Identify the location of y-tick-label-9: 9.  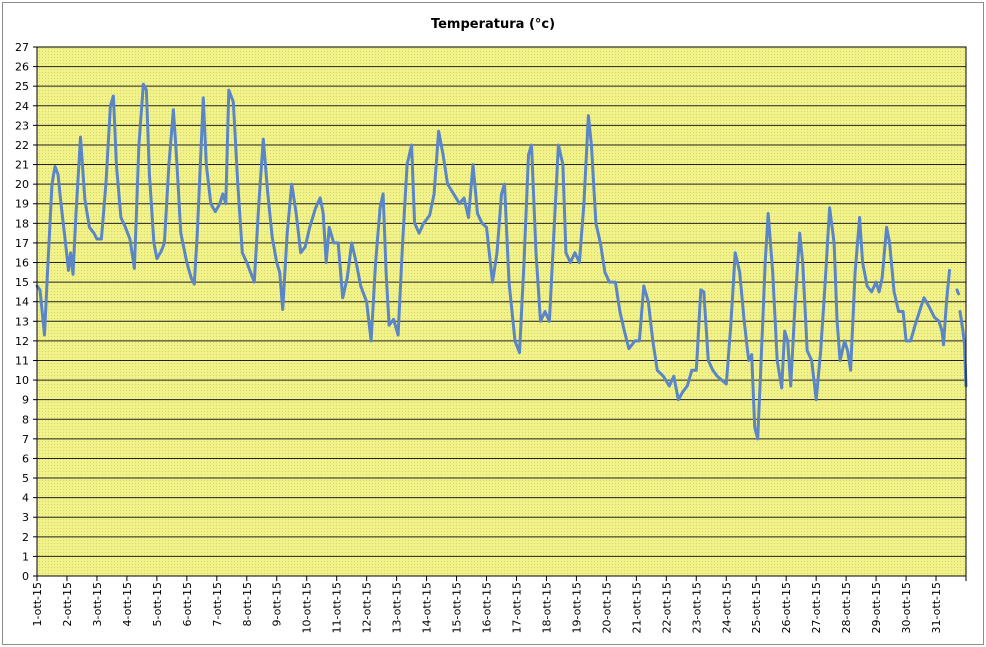
(25, 400).